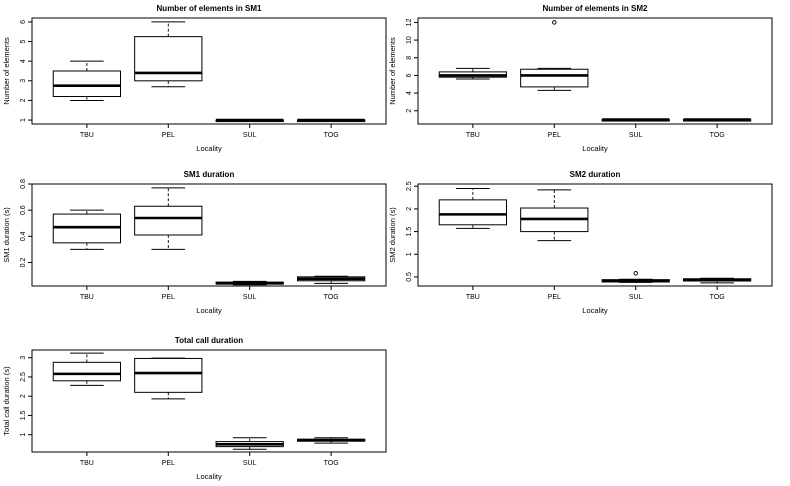  What do you see at coordinates (23, 236) in the screenshot?
I see `y-tick-label: 0.4` at bounding box center [23, 236].